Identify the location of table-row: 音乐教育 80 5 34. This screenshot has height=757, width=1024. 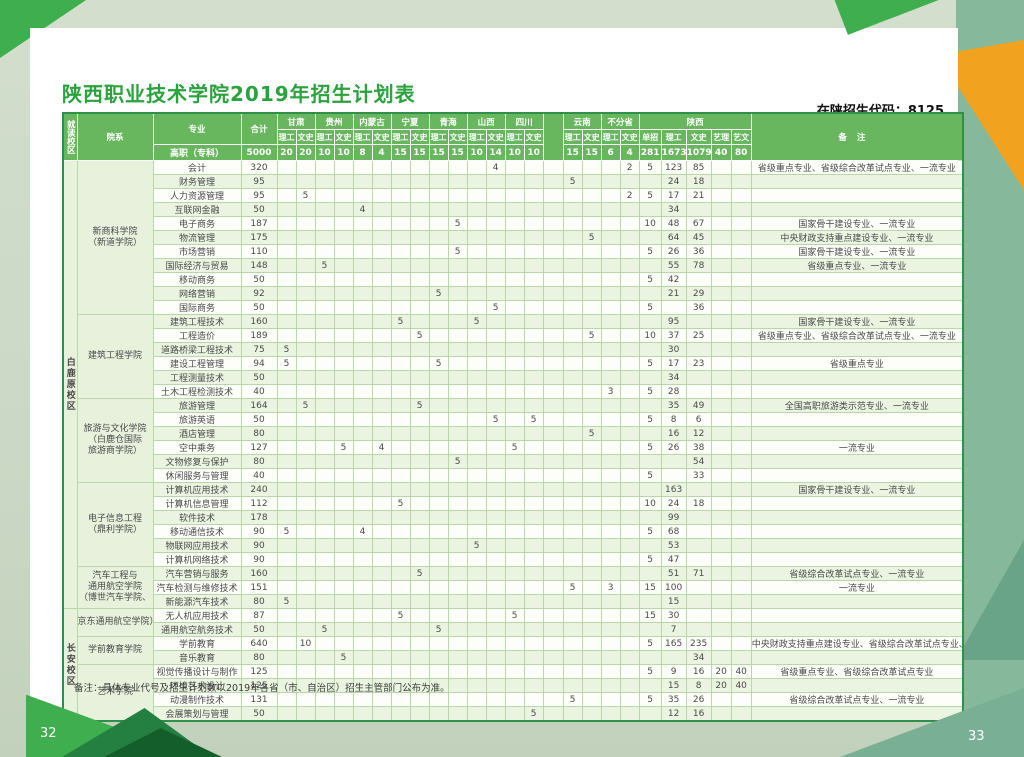
(513, 657).